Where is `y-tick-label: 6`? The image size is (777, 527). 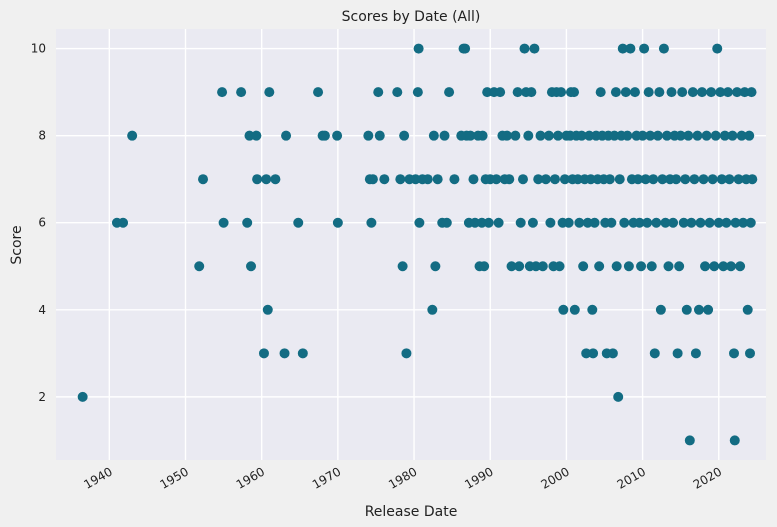
y-tick-label: 6 is located at coordinates (42, 223).